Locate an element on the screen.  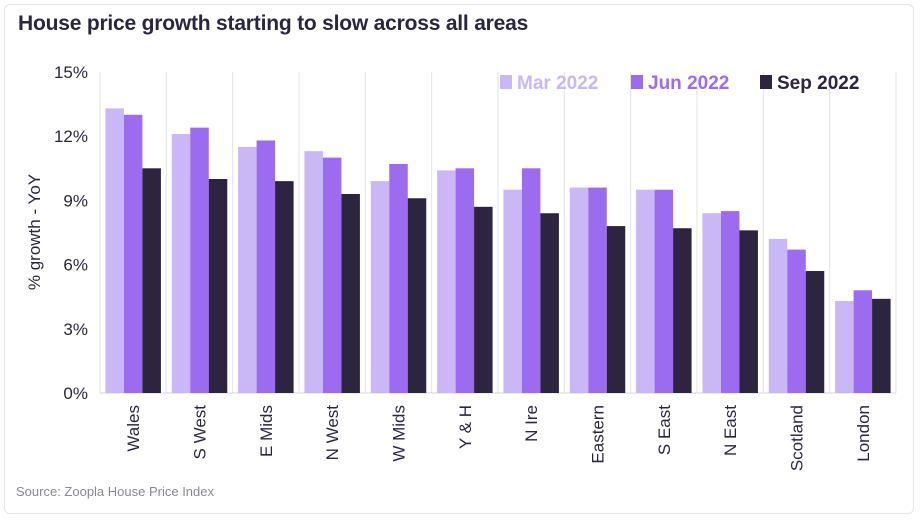
x-tick-label: E Mids is located at coordinates (266, 431).